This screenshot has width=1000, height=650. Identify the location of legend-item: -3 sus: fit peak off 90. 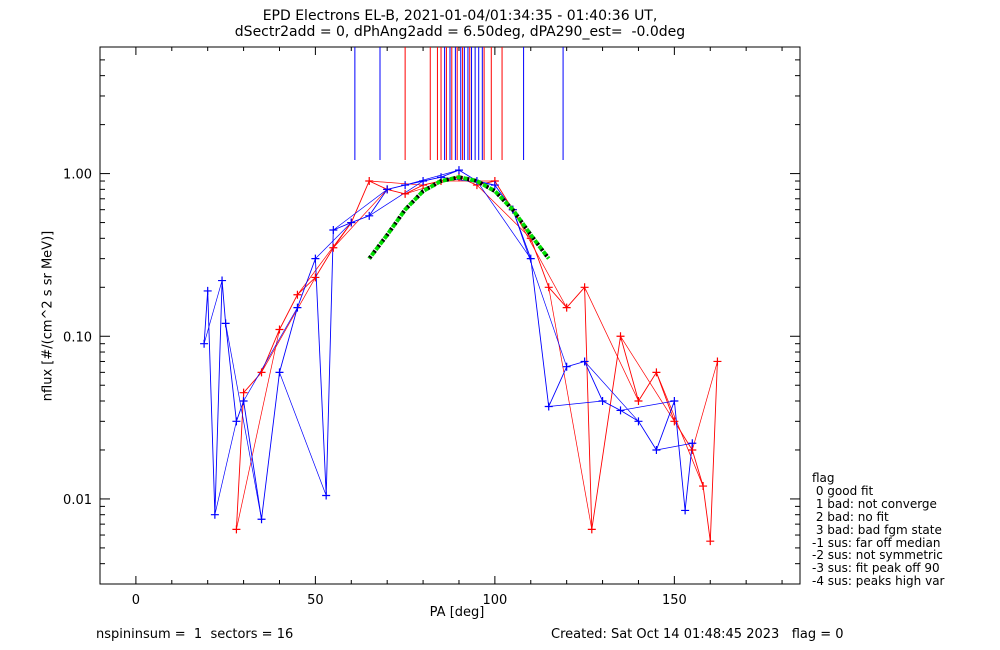
(876, 568).